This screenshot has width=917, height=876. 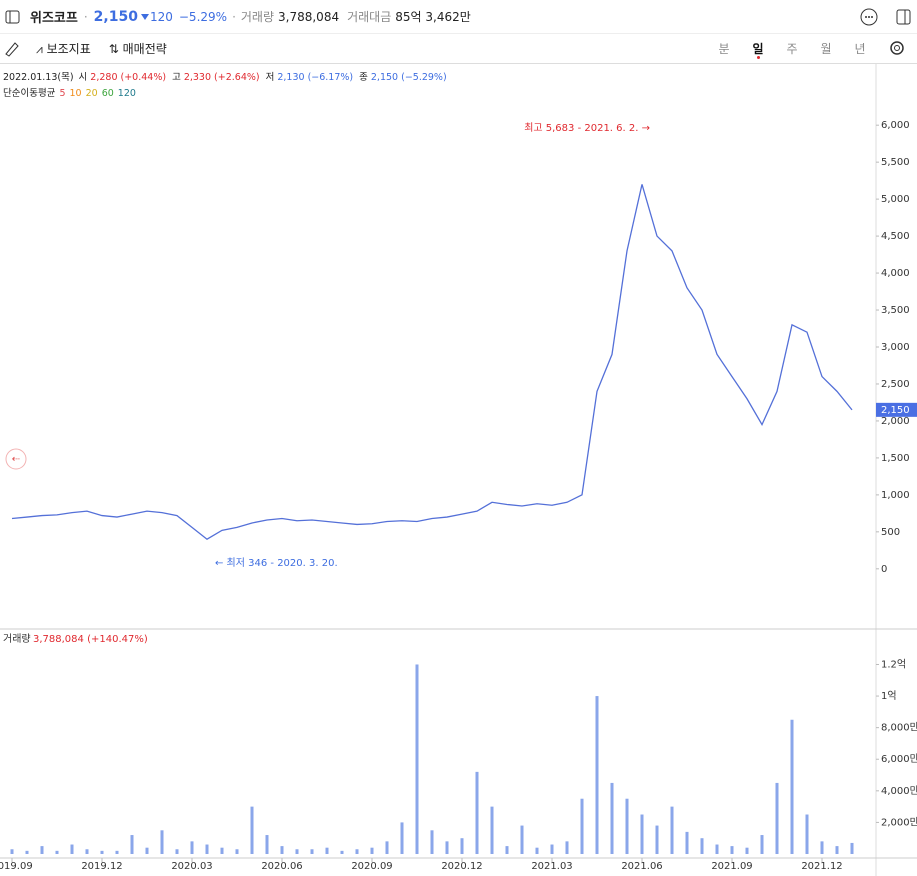 What do you see at coordinates (144, 48) in the screenshot?
I see `strategy-label: 매매전략` at bounding box center [144, 48].